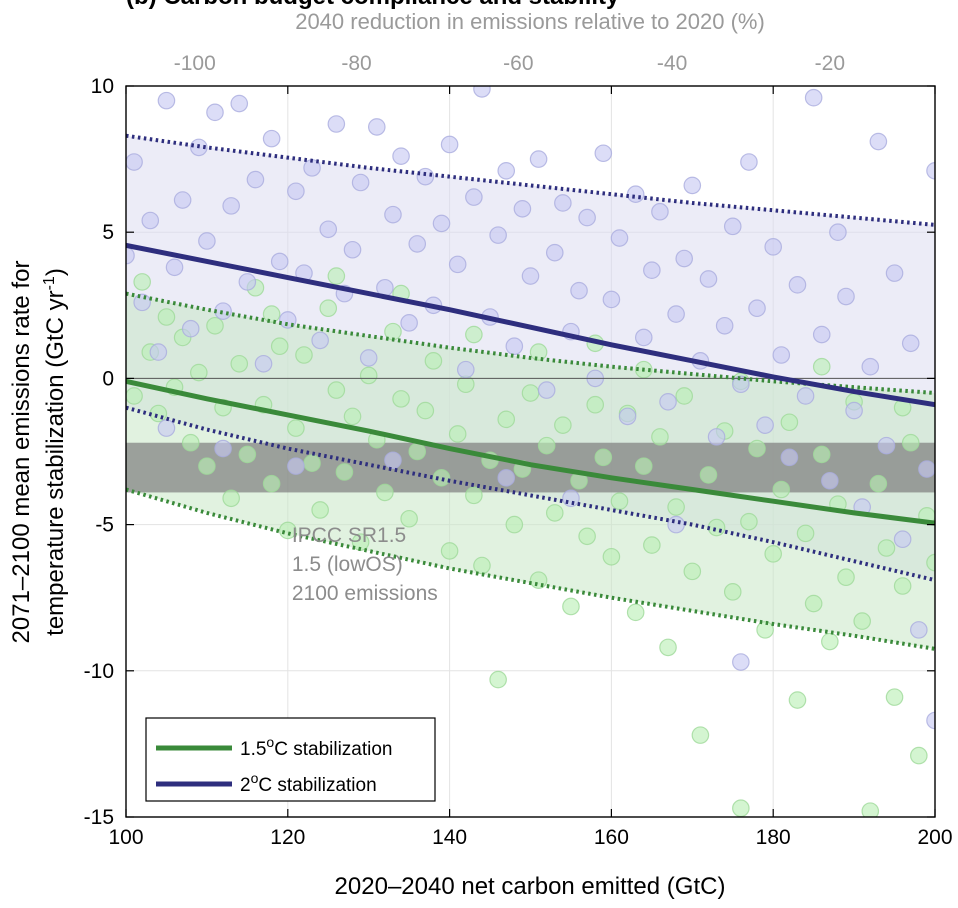 Image resolution: width=958 pixels, height=908 pixels. Describe the element at coordinates (55, 272) in the screenshot. I see `y-label-close: )` at that location.